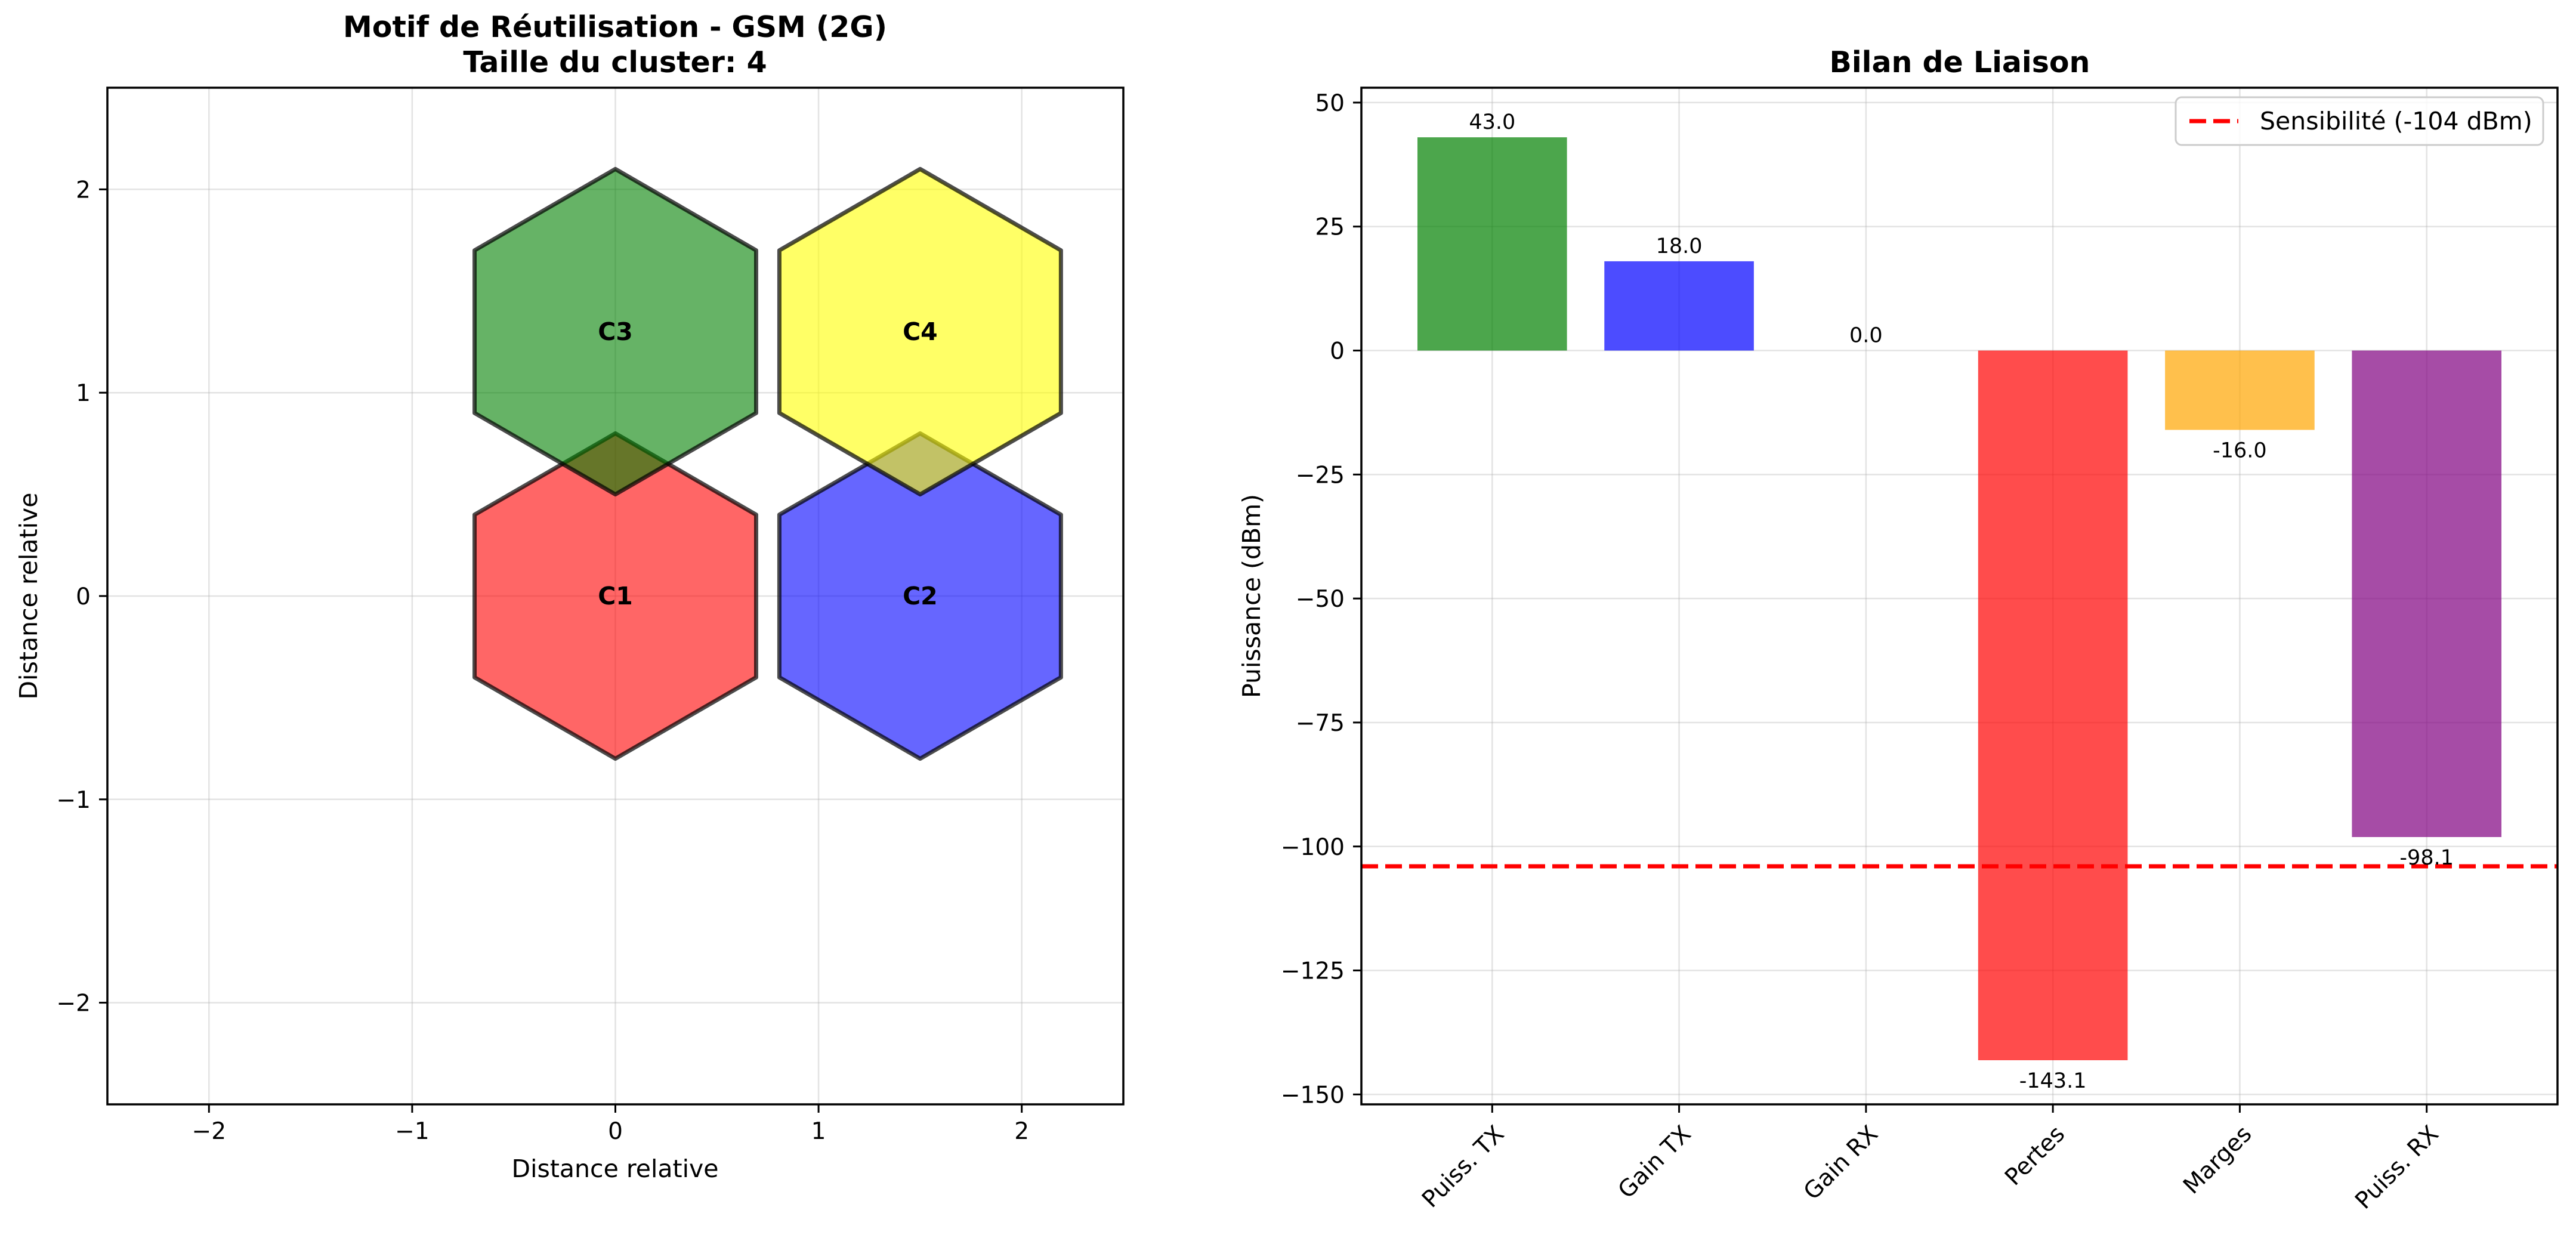 This screenshot has height=1238, width=2576. I want to click on reuse-x-axis-label: Distance relative, so click(615, 1168).